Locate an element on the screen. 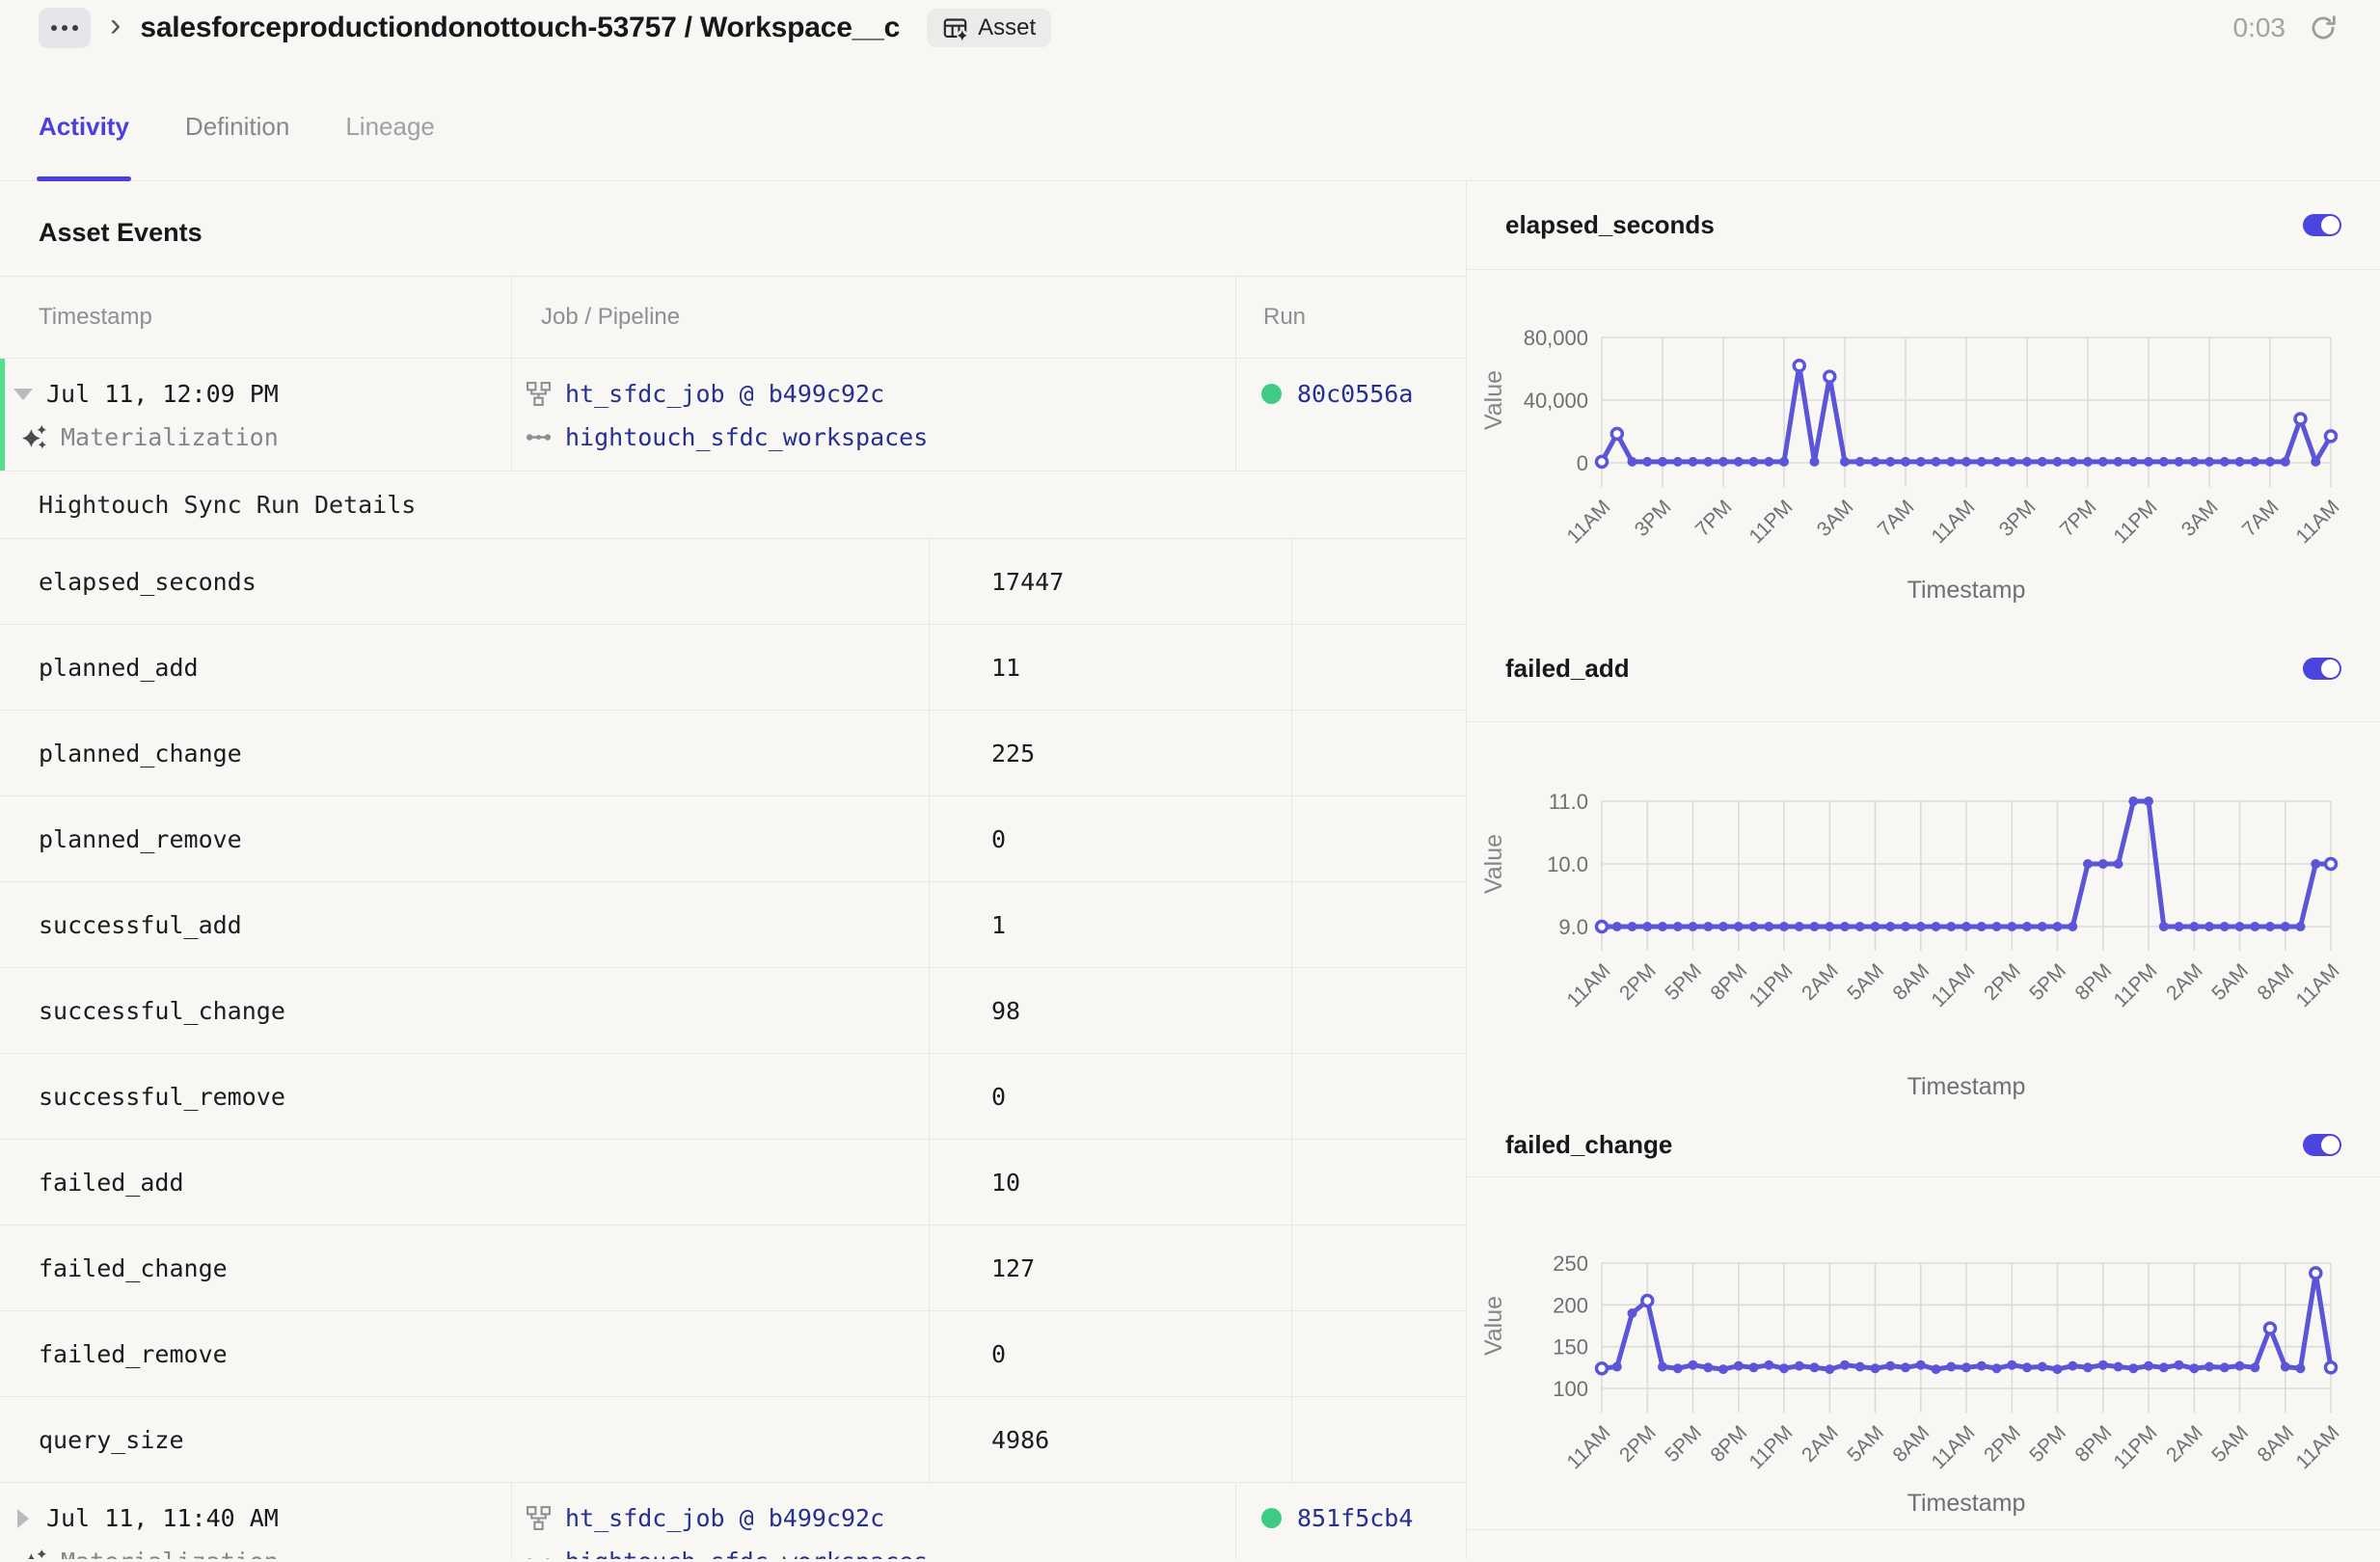 The image size is (2380, 1562). y-axis-label: Value is located at coordinates (1494, 400).